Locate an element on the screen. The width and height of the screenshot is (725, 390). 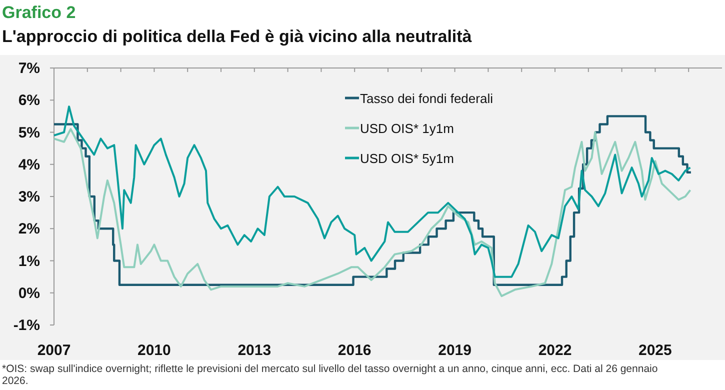
legend-label: Tasso dei fondi federali is located at coordinates (427, 98).